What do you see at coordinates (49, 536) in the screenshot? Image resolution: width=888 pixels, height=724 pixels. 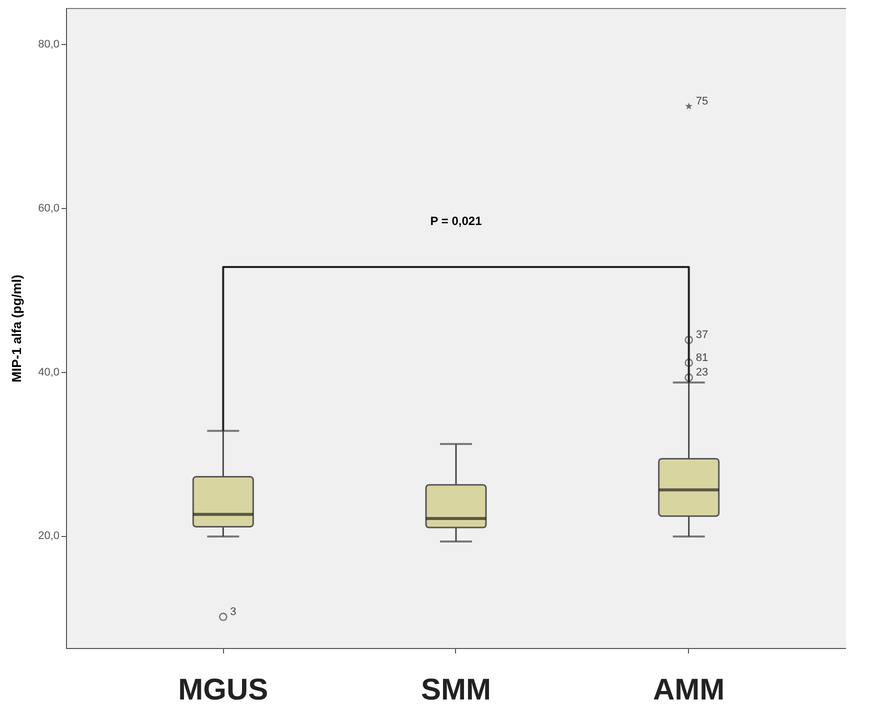 I see `y-tick-label: 20,0` at bounding box center [49, 536].